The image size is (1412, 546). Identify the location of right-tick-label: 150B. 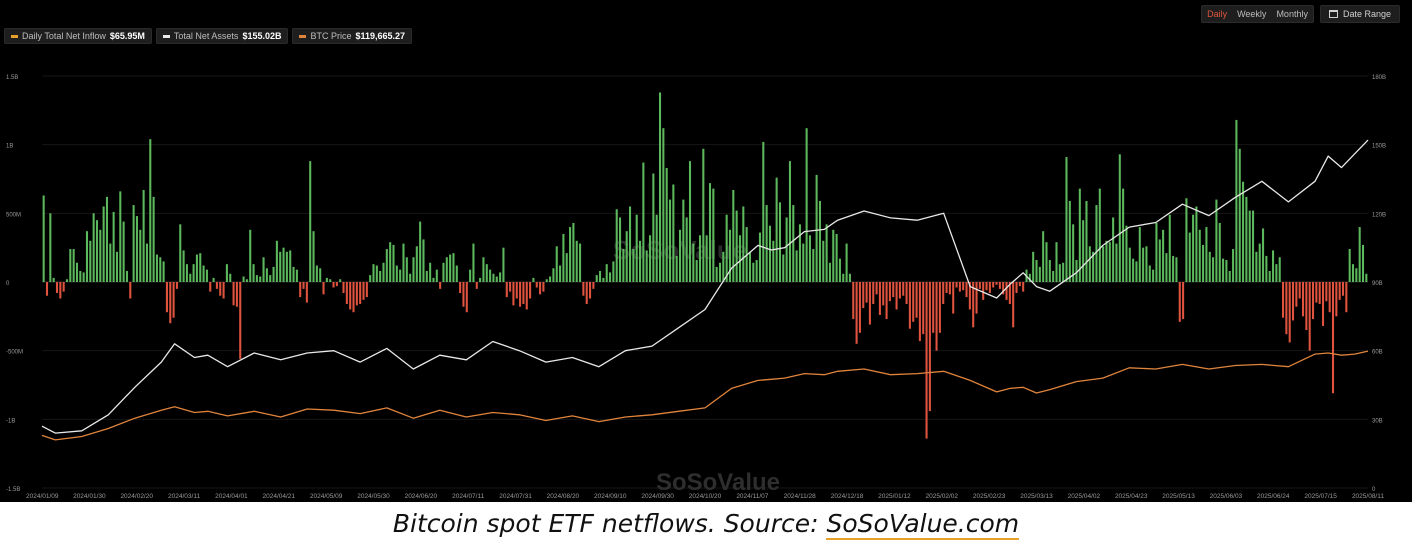
(1379, 147).